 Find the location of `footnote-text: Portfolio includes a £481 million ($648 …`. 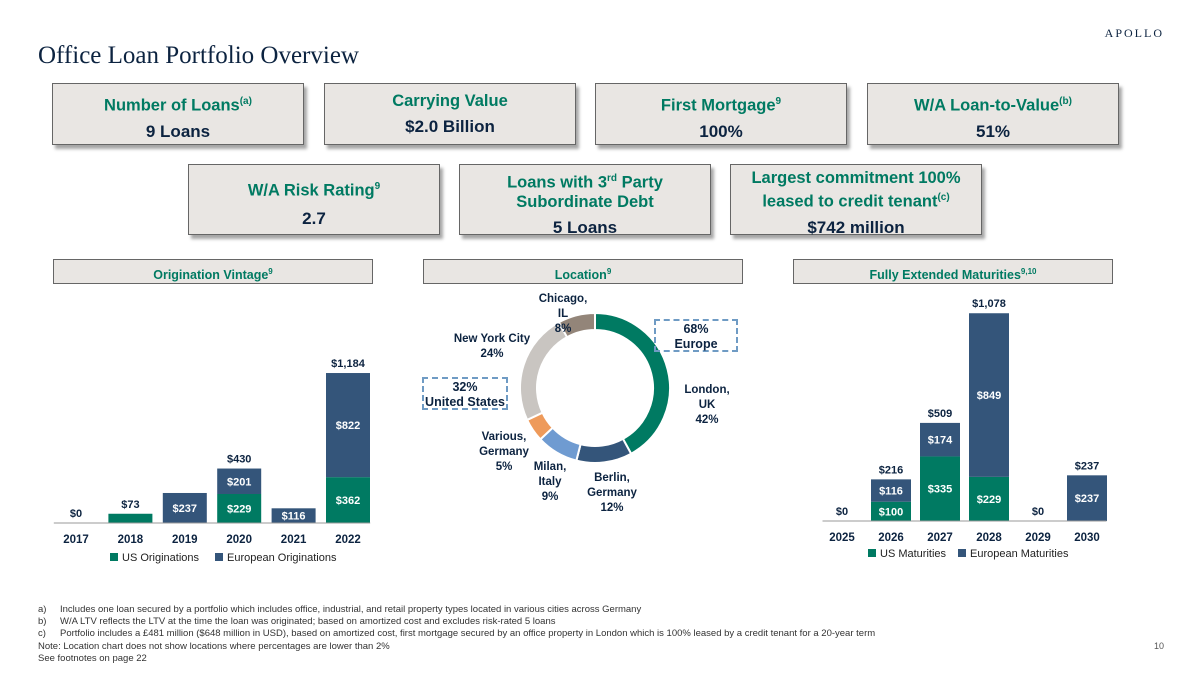

footnote-text: Portfolio includes a £481 million ($648 … is located at coordinates (468, 633).